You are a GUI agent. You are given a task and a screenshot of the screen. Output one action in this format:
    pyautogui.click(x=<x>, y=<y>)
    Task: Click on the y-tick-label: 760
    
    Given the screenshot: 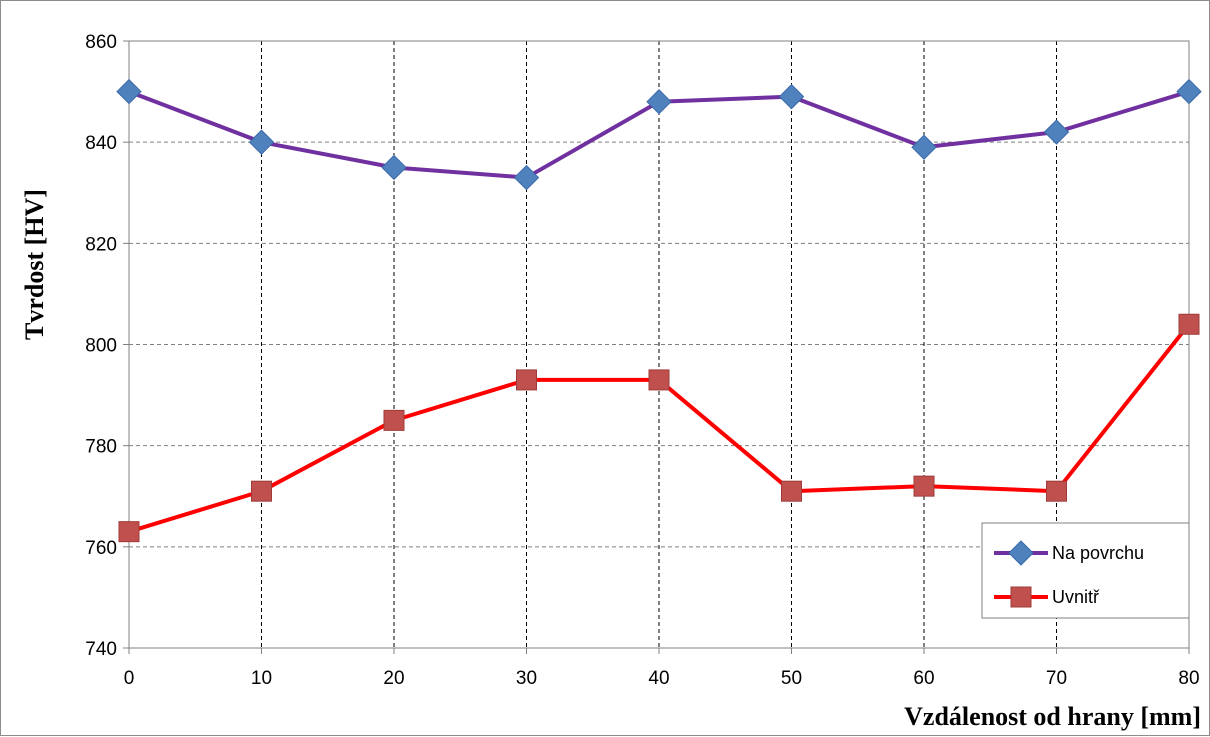 What is the action you would take?
    pyautogui.click(x=101, y=548)
    